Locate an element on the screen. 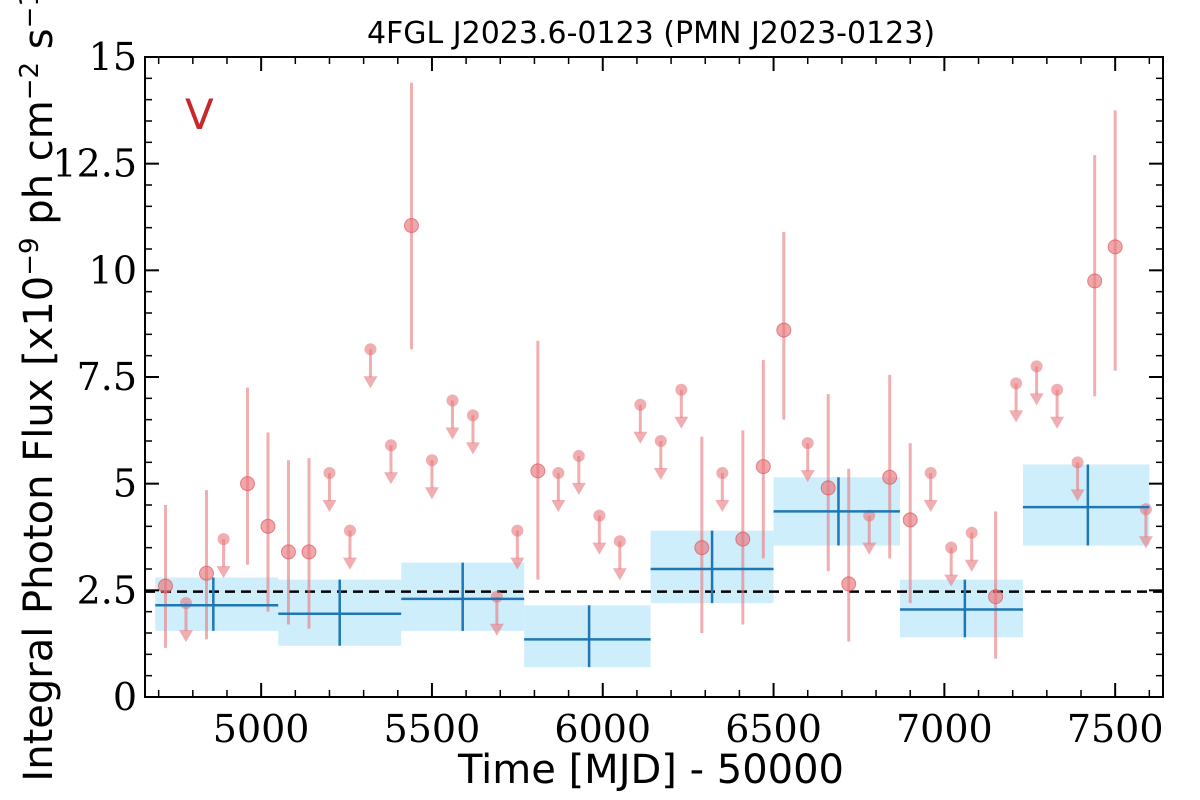 This screenshot has height=800, width=1200. y-label-exp1: −9 is located at coordinates (30, 256).